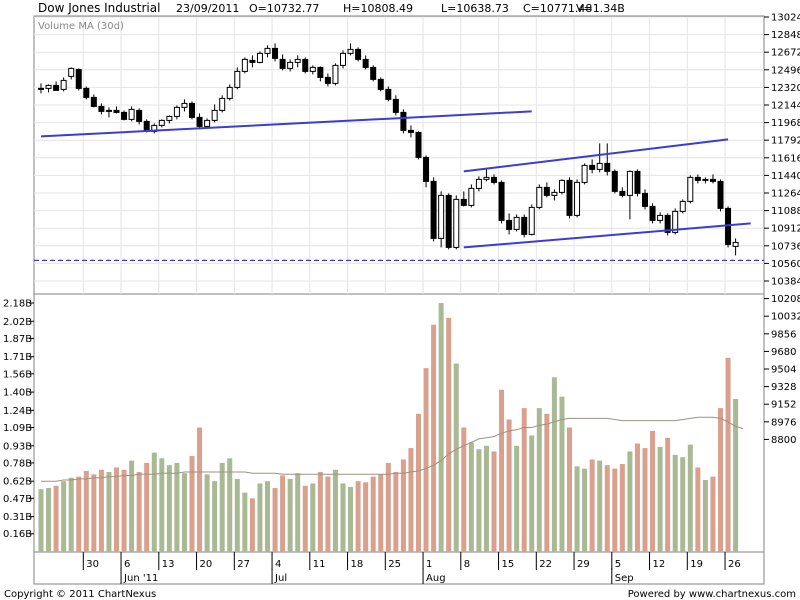 The width and height of the screenshot is (800, 600). What do you see at coordinates (618, 564) in the screenshot?
I see `day-label: 5` at bounding box center [618, 564].